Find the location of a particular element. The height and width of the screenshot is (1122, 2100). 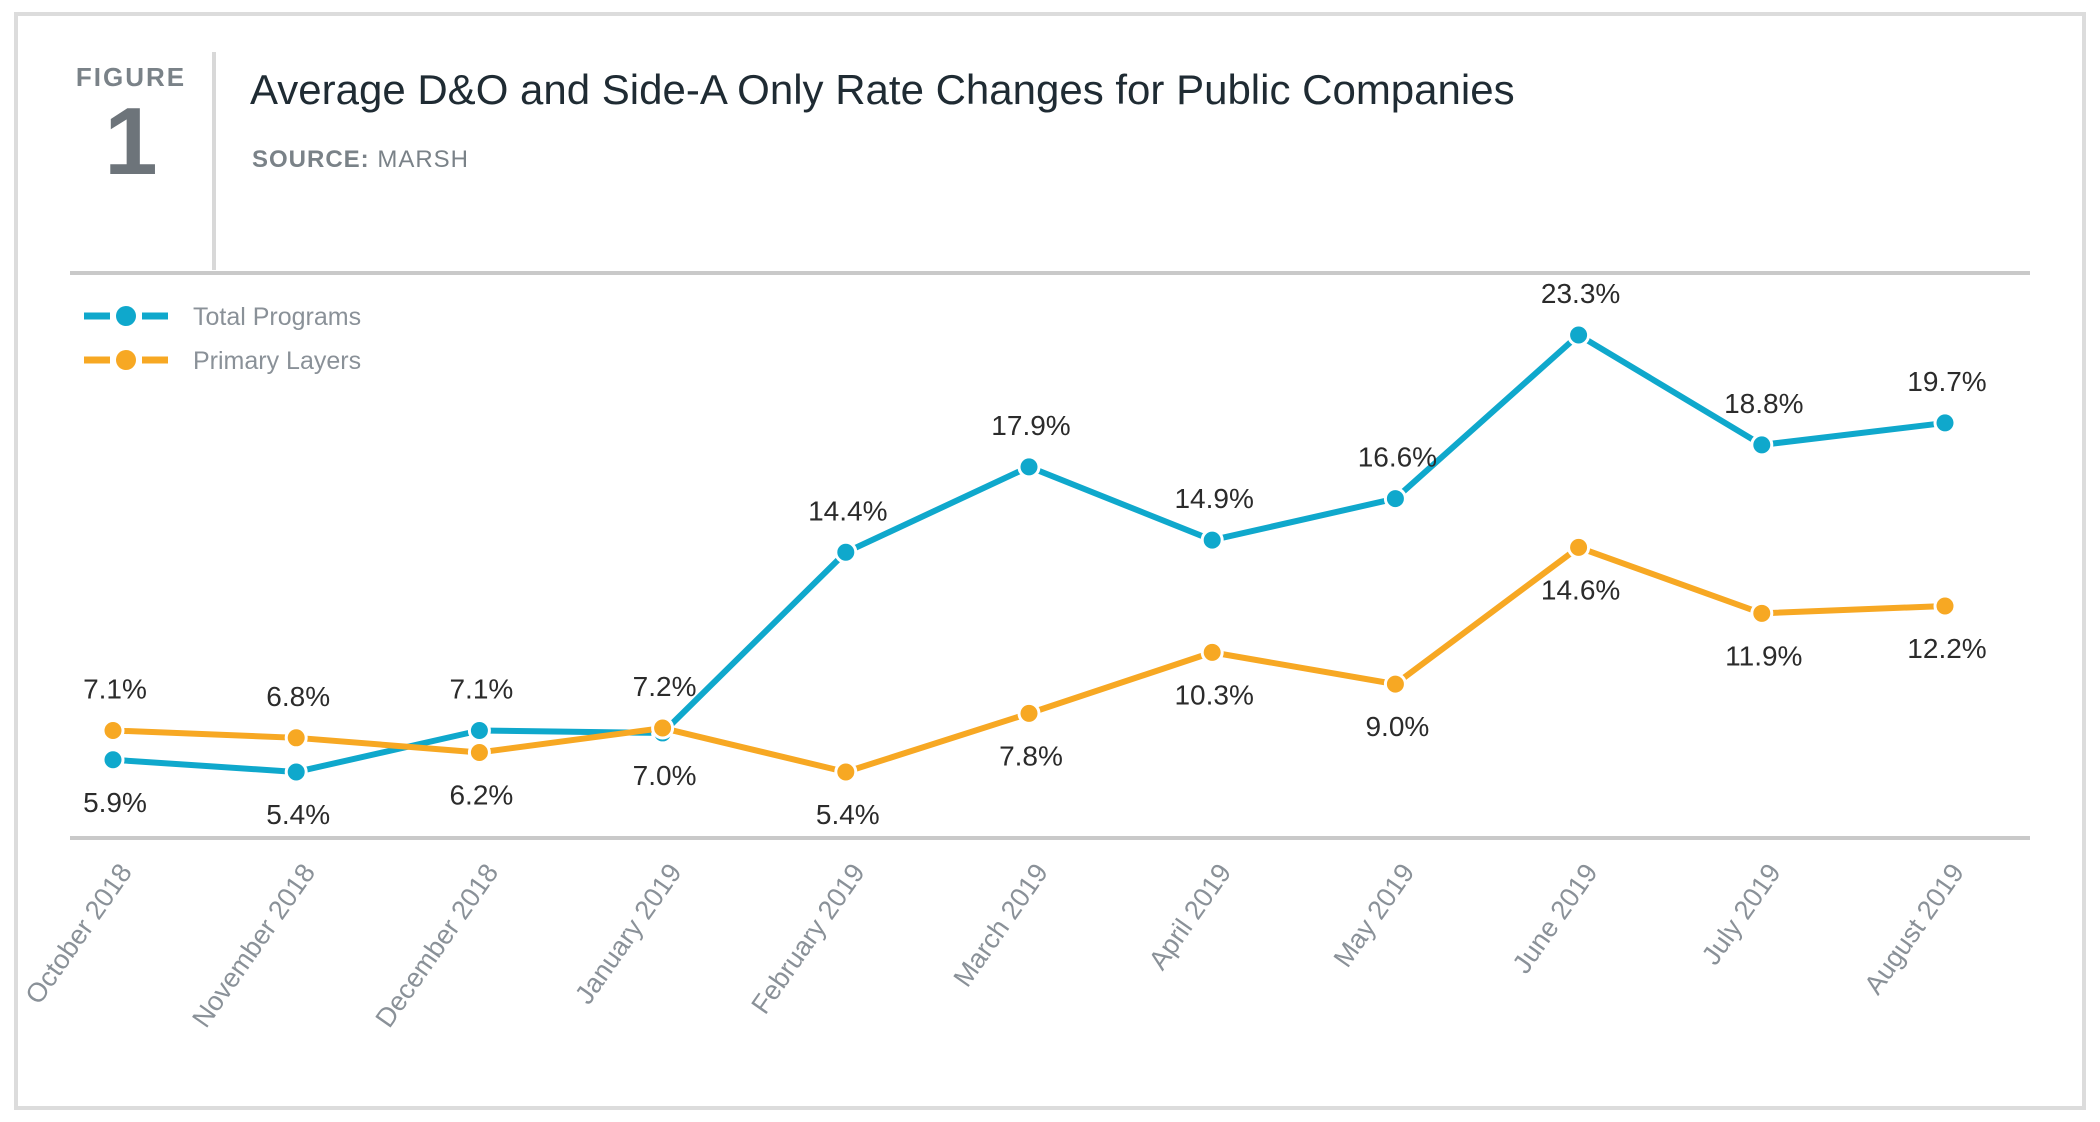

x-tick-label: July 2019 is located at coordinates (1741, 914).